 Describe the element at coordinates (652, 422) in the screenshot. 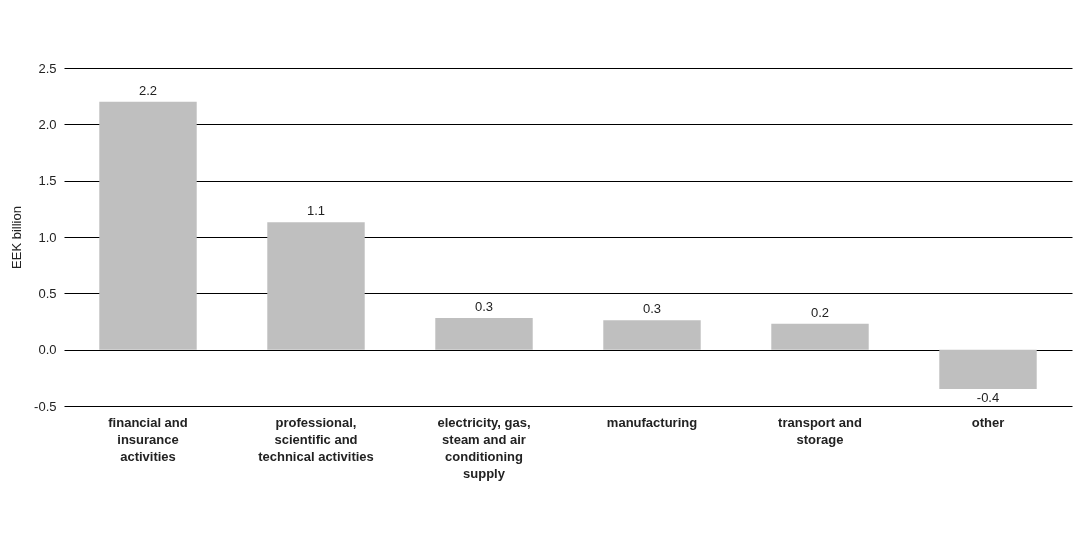

I see `x-tick-label: manufacturing` at that location.